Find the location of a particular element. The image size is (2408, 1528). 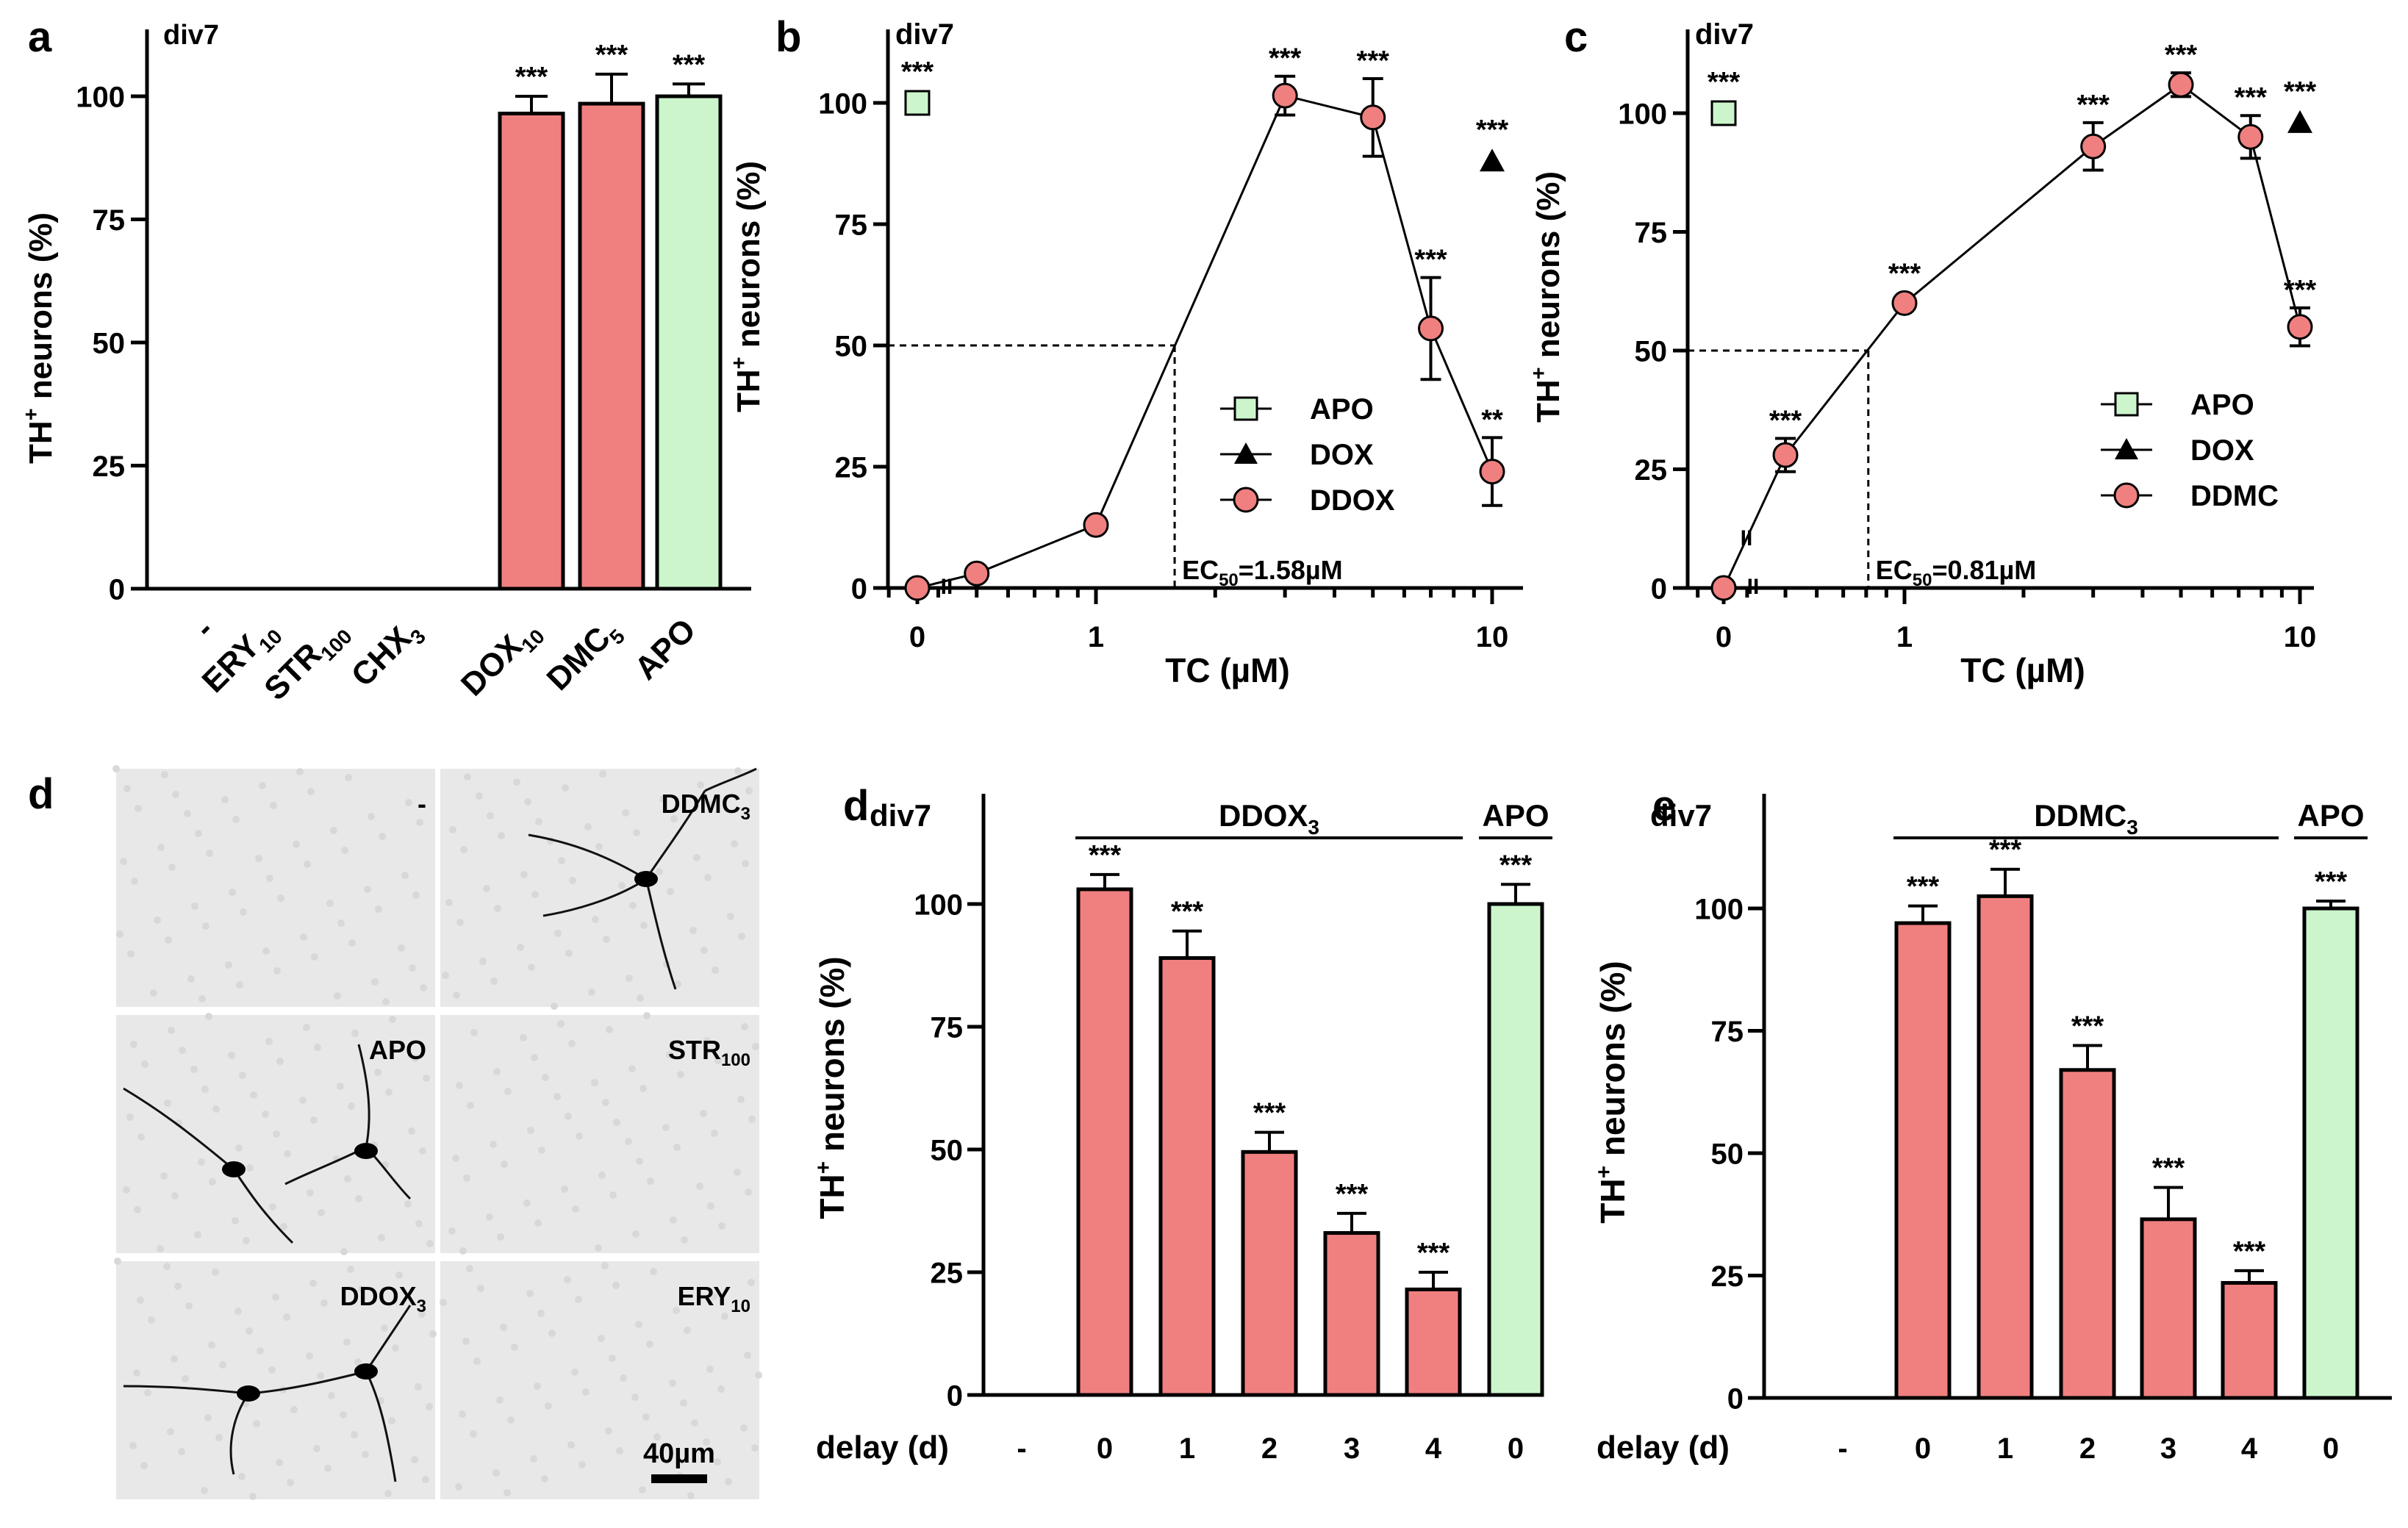

x-tick-label: 2 is located at coordinates (2087, 1448).